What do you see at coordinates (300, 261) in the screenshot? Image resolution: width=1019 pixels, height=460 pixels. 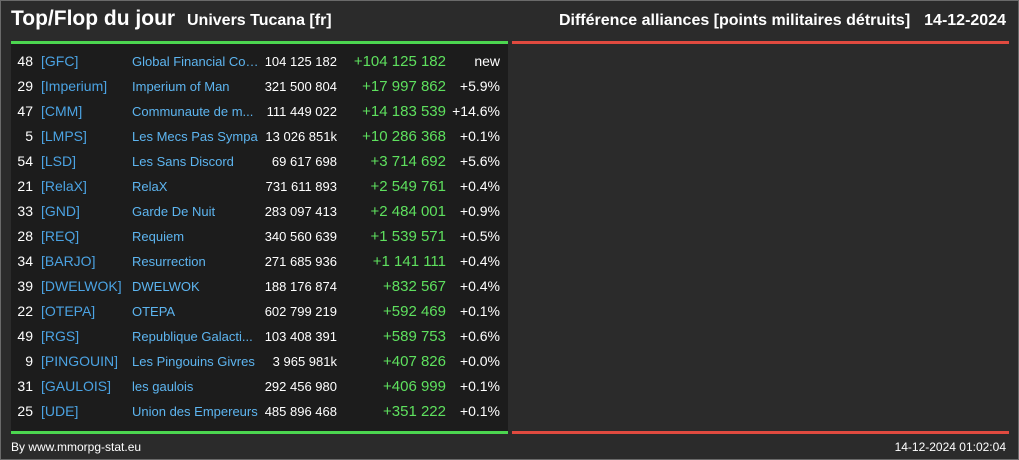 I see `points-cell: 271 685 936` at bounding box center [300, 261].